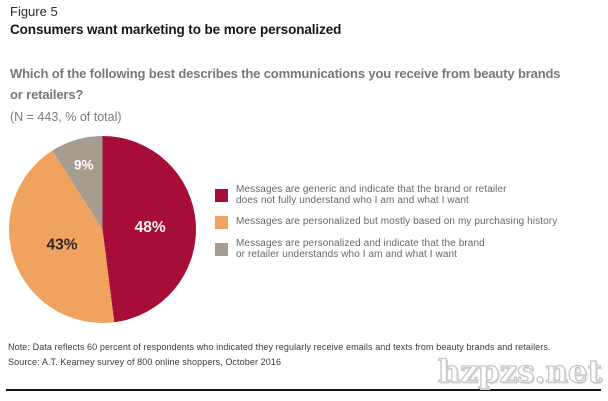 The height and width of the screenshot is (401, 608). What do you see at coordinates (66, 117) in the screenshot?
I see `sample-size-note: (N = 443, % of total)` at bounding box center [66, 117].